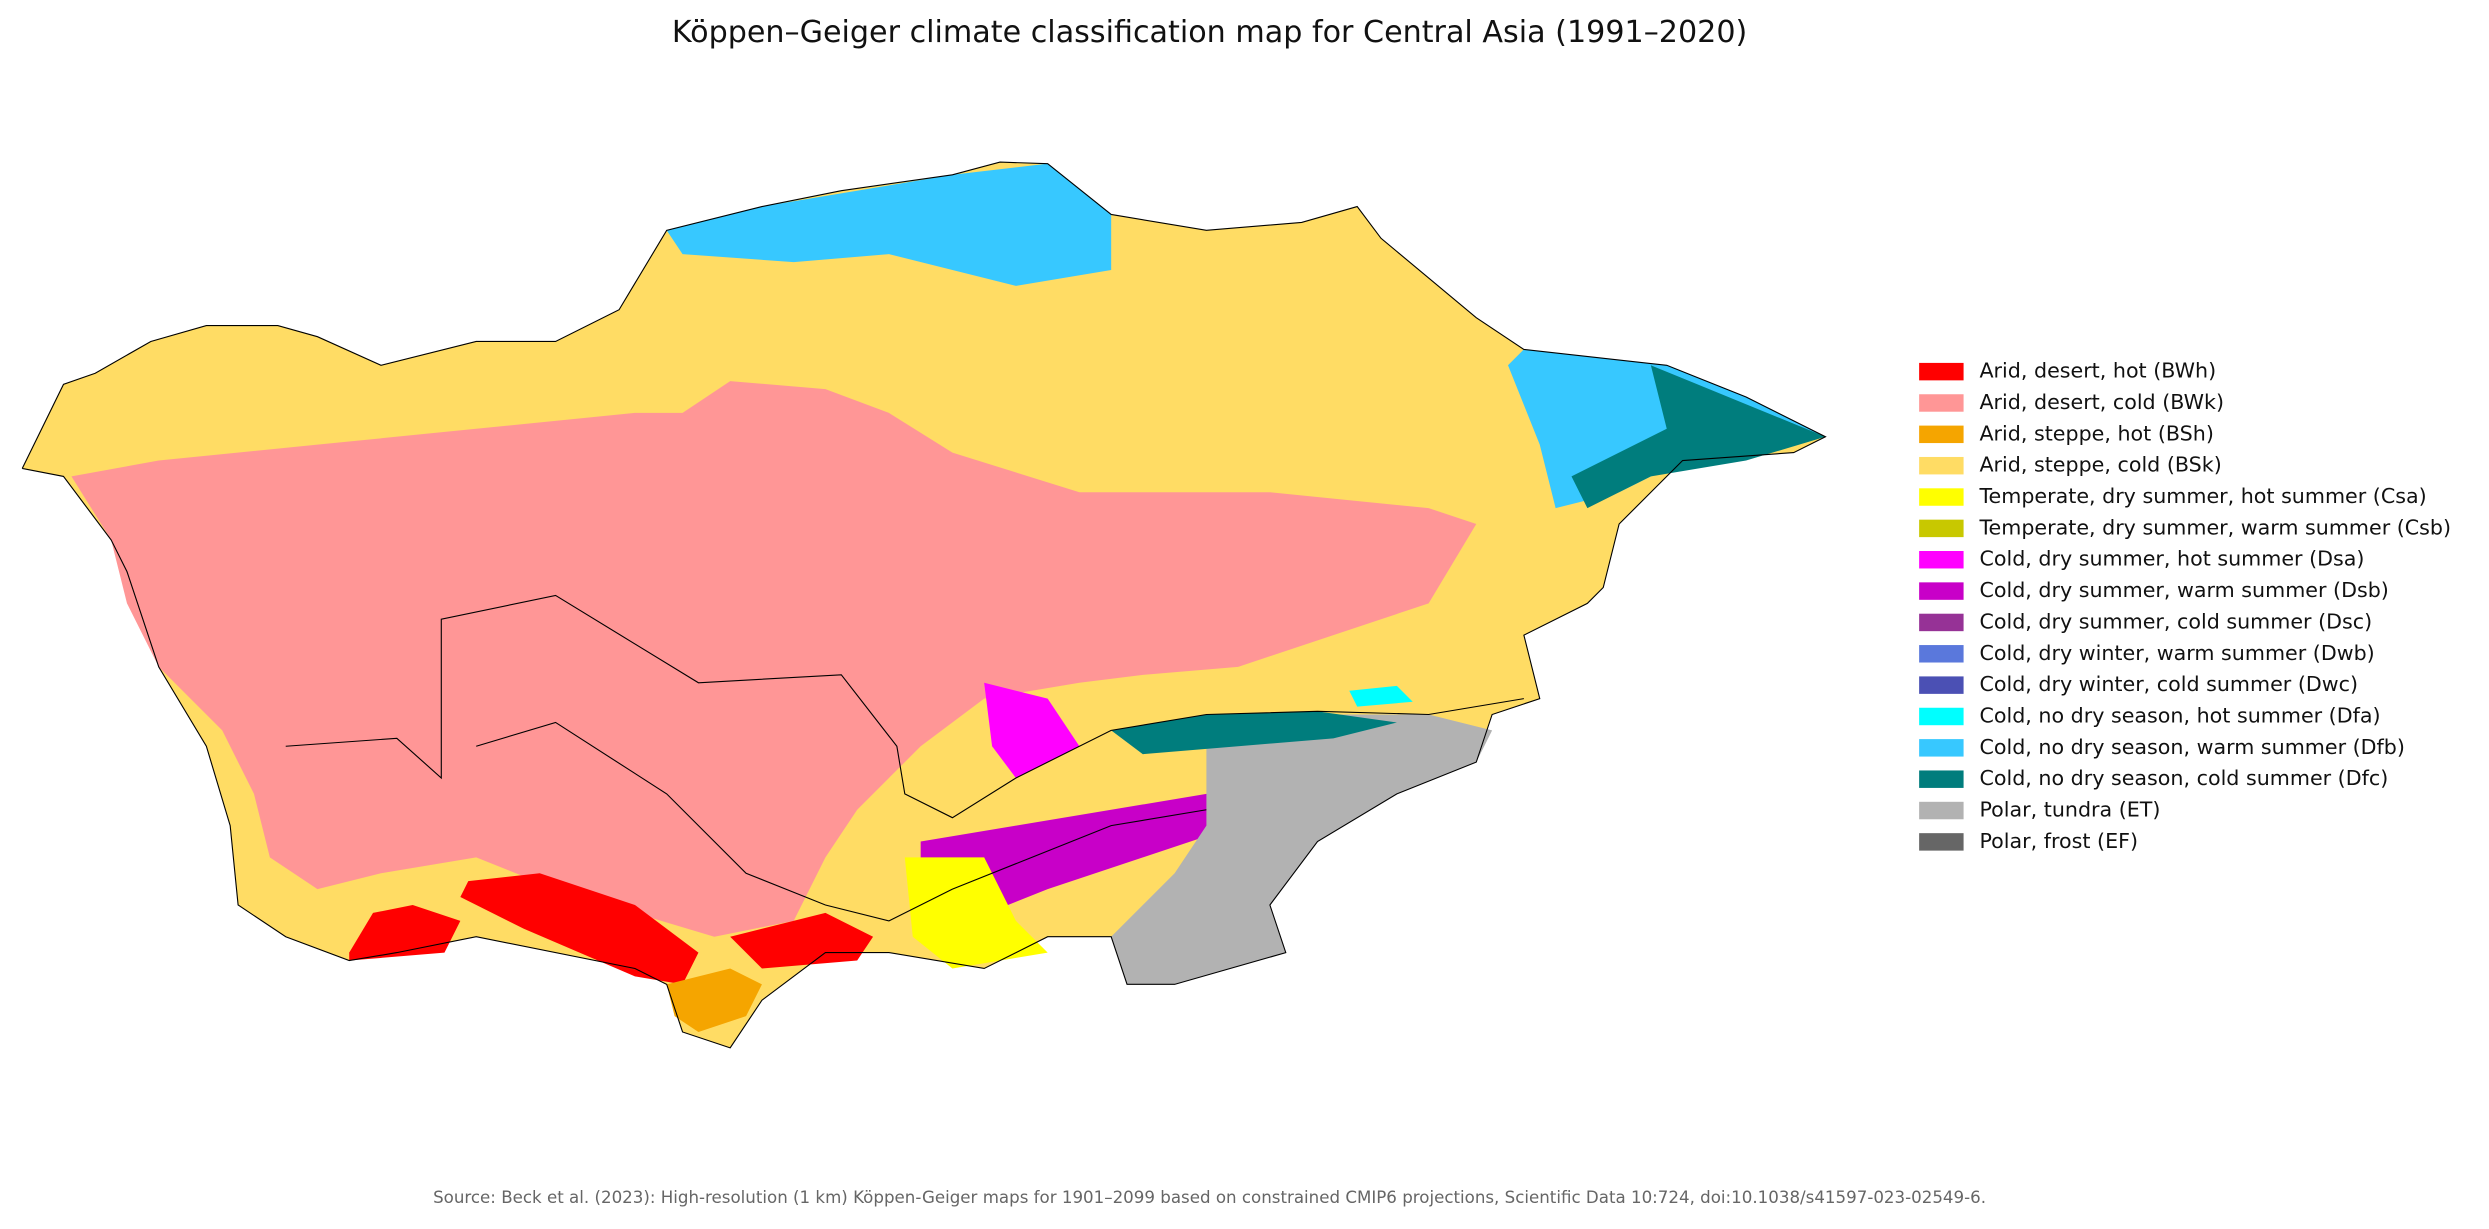 This screenshot has height=1229, width=2489. I want to click on region-bsh, so click(714, 1000).